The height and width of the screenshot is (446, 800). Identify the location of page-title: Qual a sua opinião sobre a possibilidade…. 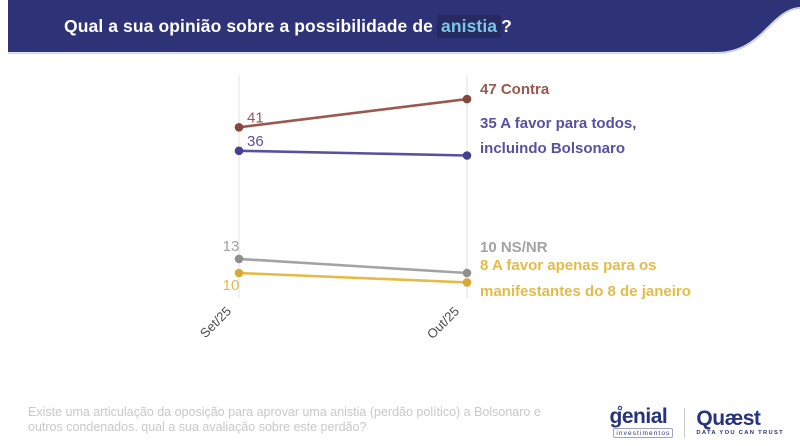
(288, 26).